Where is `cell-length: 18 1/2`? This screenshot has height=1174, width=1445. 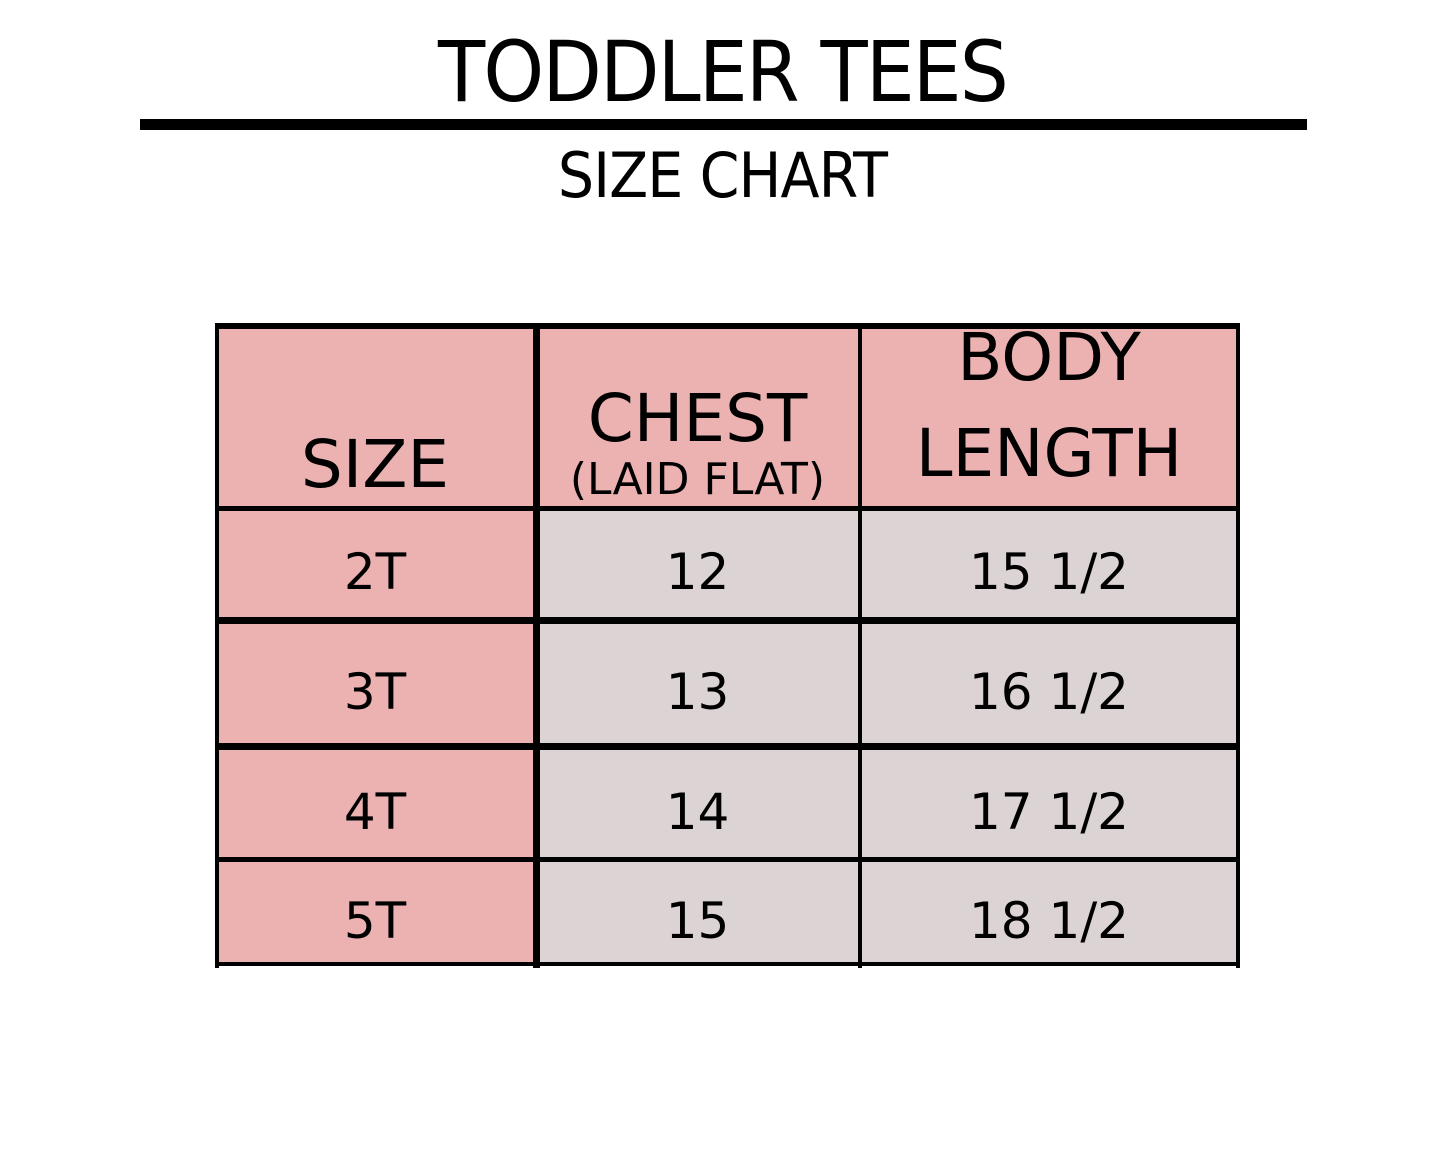
cell-length: 18 1/2 is located at coordinates (1049, 912).